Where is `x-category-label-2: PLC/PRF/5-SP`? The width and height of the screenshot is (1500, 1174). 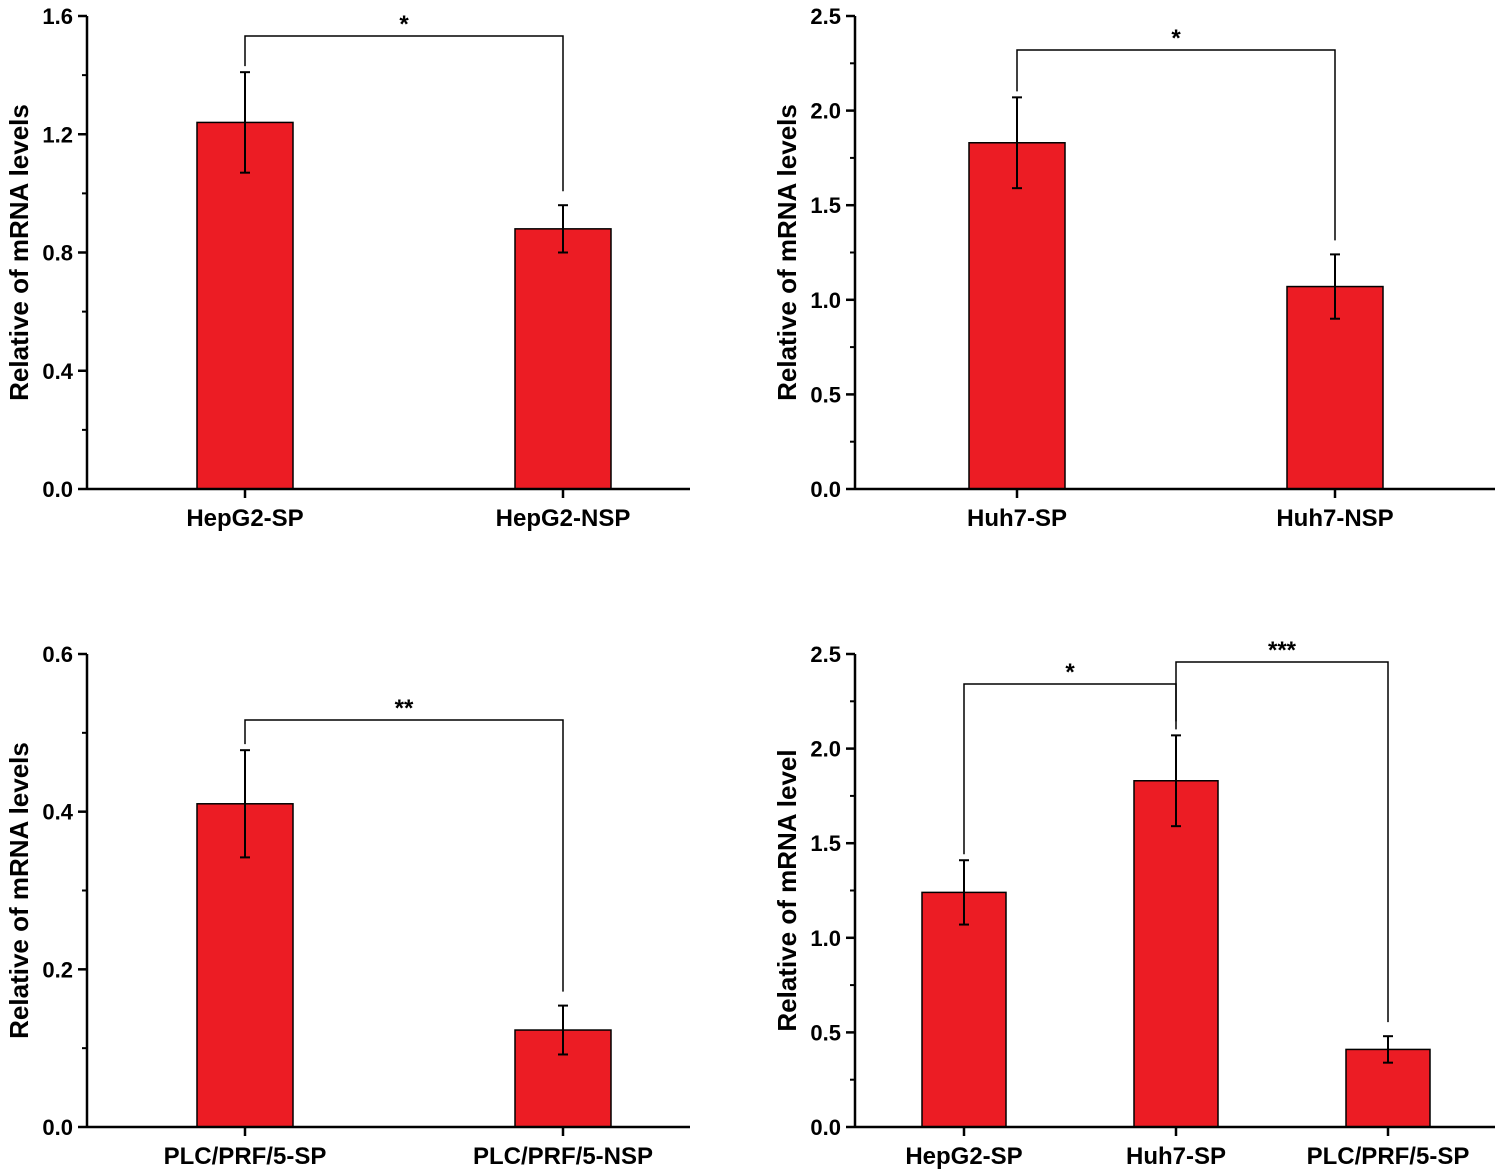 x-category-label-2: PLC/PRF/5-SP is located at coordinates (1388, 1156).